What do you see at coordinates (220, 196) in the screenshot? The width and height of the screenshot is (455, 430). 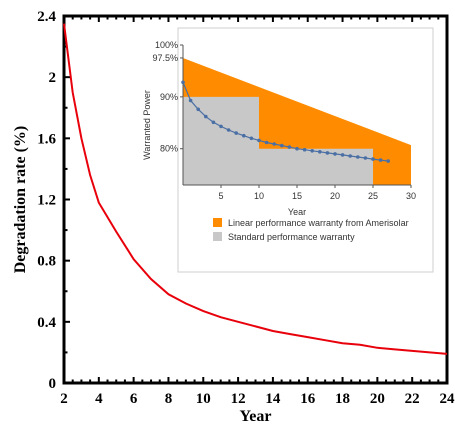 I see `inset-x-tick-label: 5` at bounding box center [220, 196].